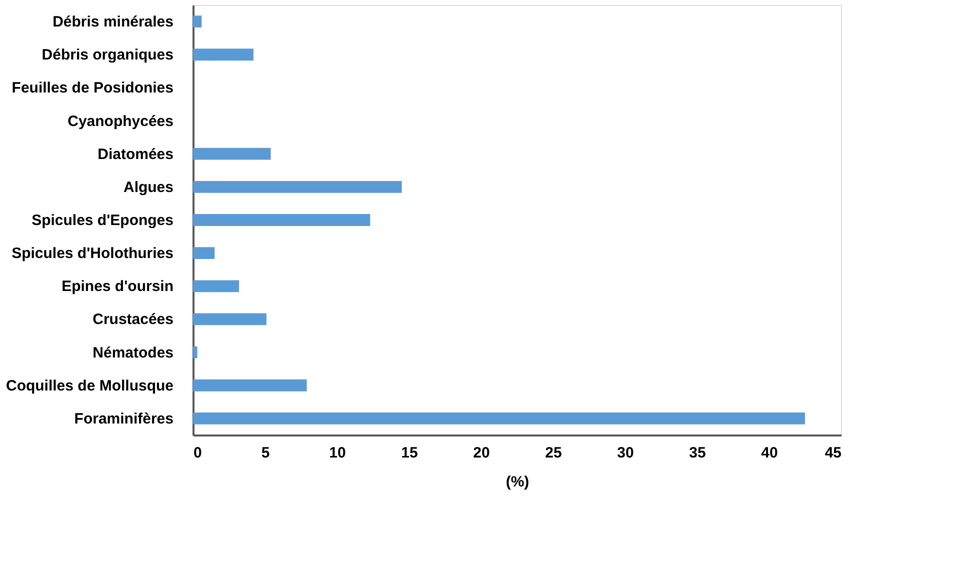 This screenshot has height=584, width=957. Describe the element at coordinates (113, 22) in the screenshot. I see `y-tick-label: Débris minérales` at that location.